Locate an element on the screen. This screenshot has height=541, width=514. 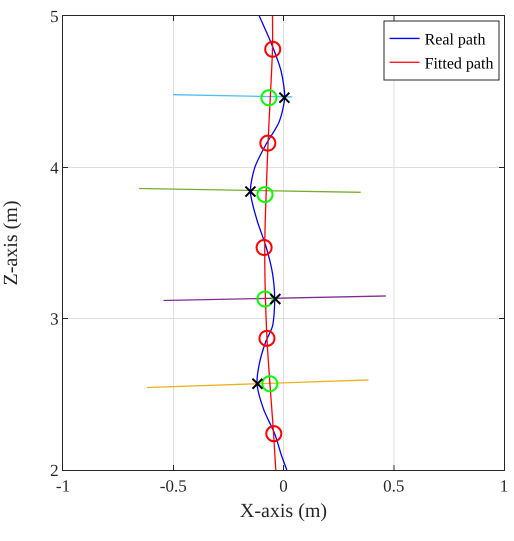
y-tick-label: 3 is located at coordinates (54, 319).